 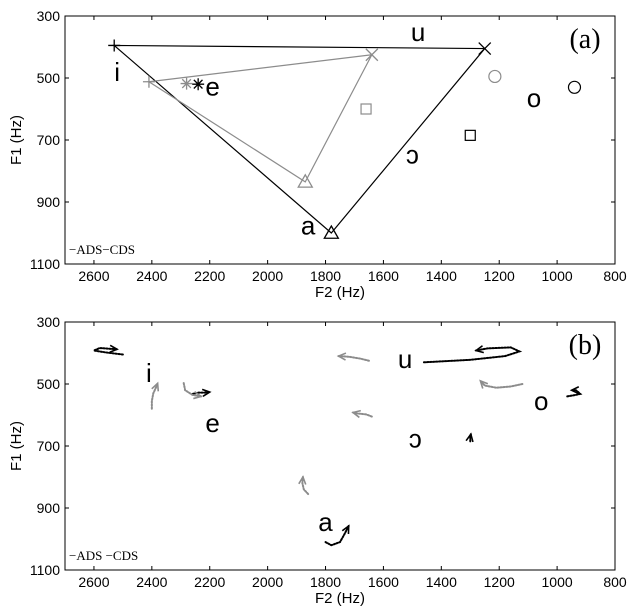 What do you see at coordinates (117, 72) in the screenshot?
I see `vowel-label-1: i` at bounding box center [117, 72].